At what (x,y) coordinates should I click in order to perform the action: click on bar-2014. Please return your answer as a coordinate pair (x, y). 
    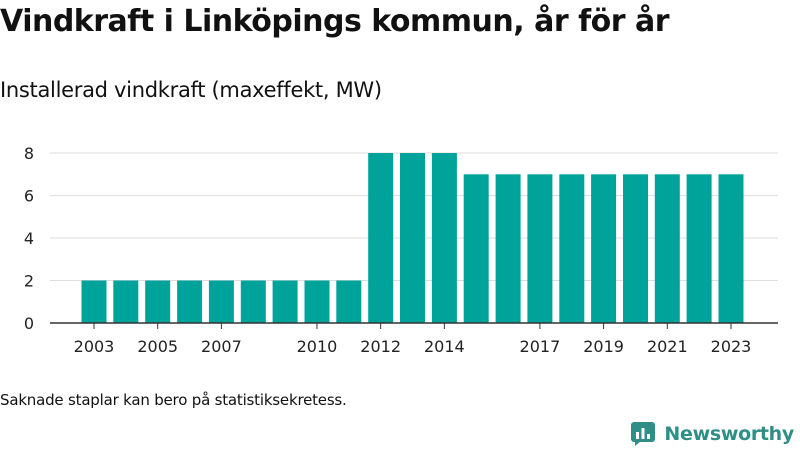
    Looking at the image, I should click on (444, 238).